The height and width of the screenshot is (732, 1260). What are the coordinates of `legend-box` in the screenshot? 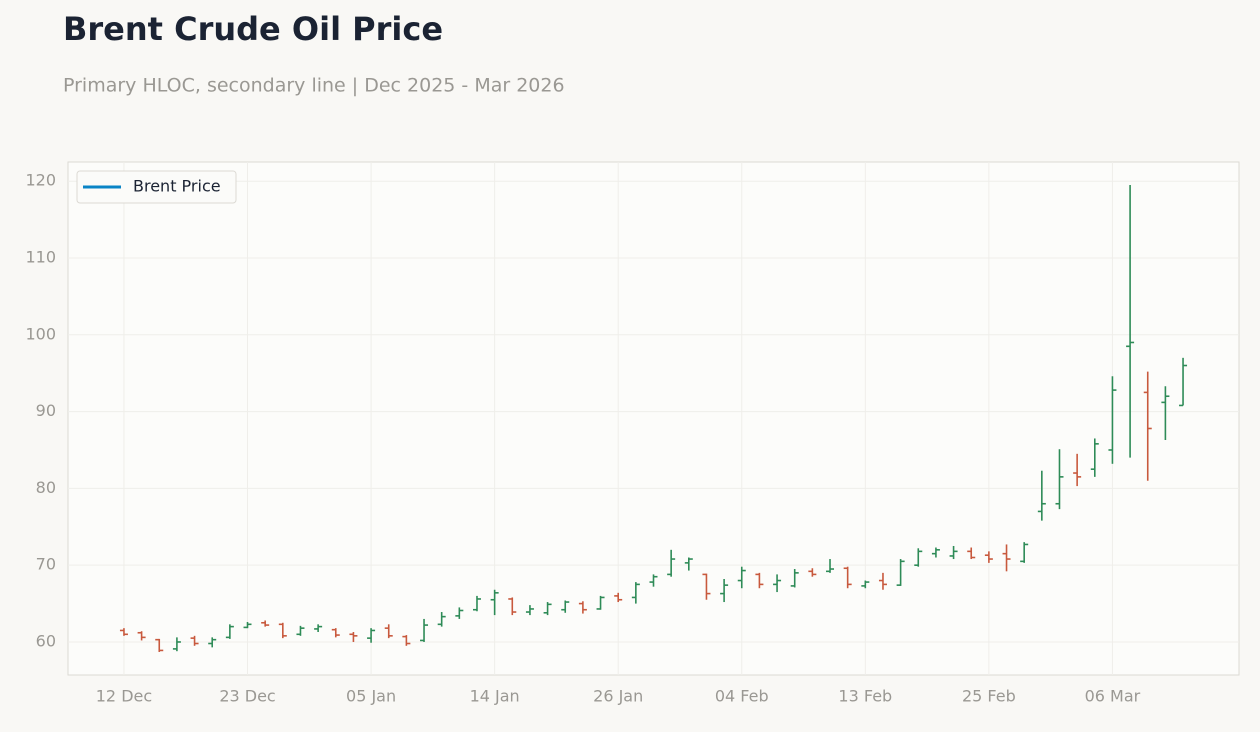 It's located at (156, 187).